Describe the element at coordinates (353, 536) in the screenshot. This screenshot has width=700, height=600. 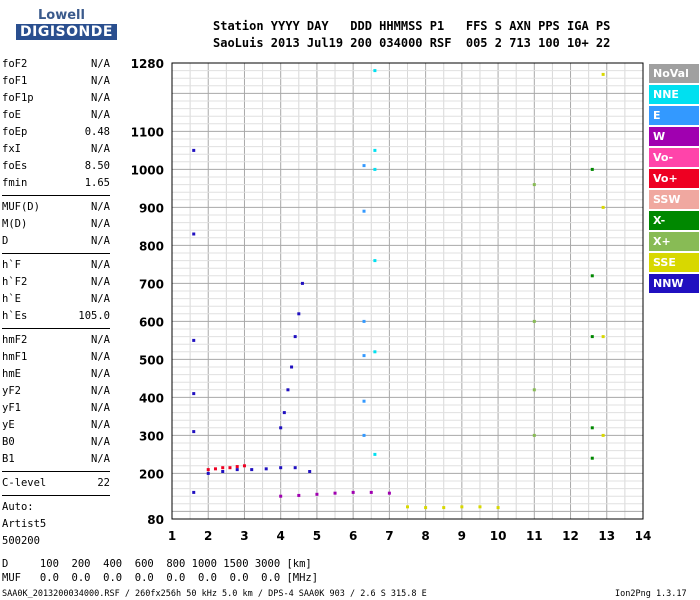
I see `x-tick-label: 6` at that location.